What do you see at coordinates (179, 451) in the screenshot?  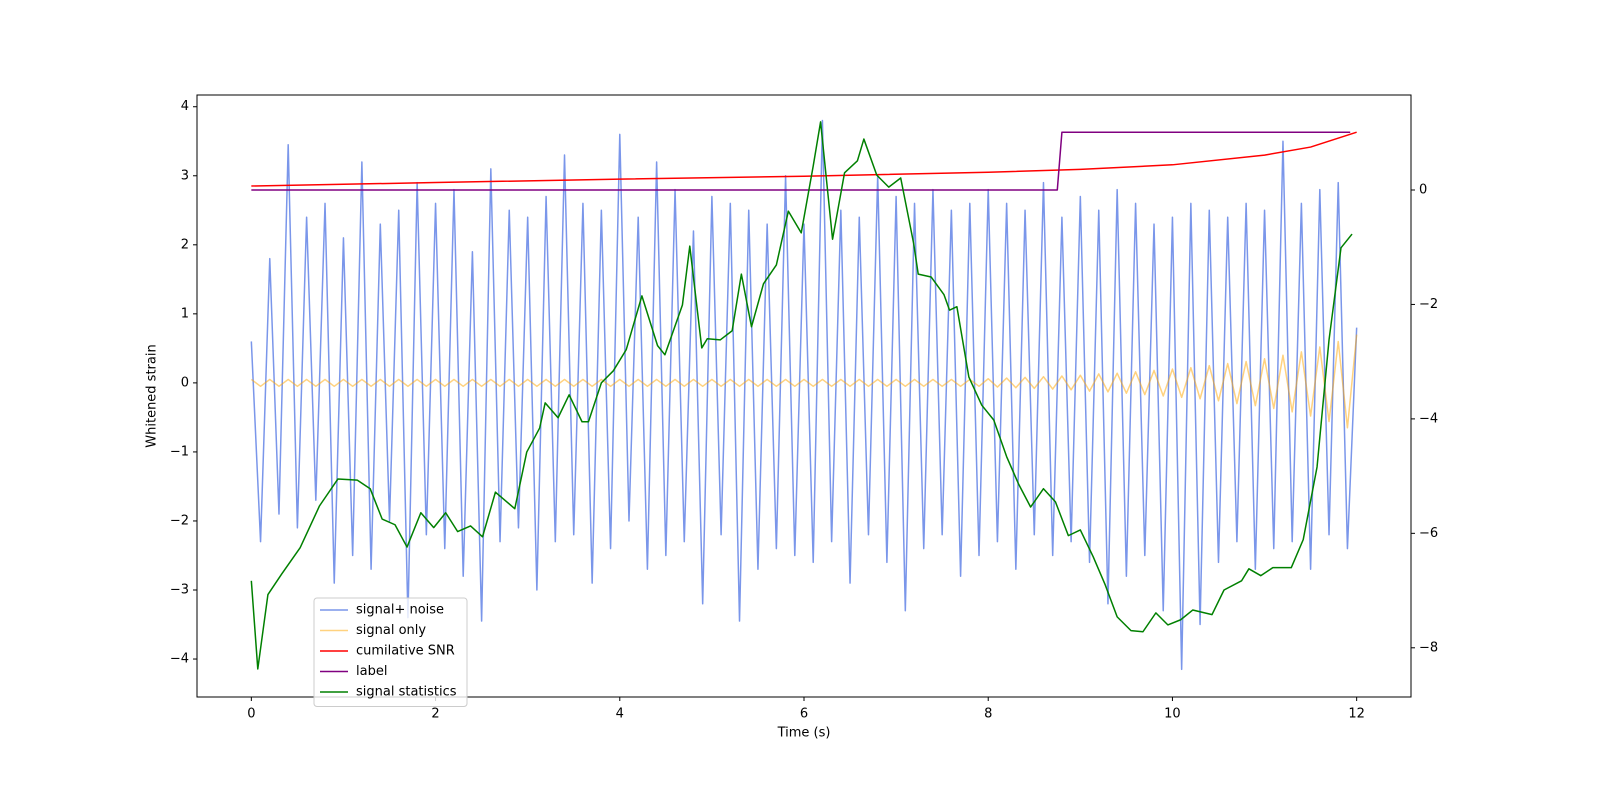 I see `y-tick-label: −1` at bounding box center [179, 451].